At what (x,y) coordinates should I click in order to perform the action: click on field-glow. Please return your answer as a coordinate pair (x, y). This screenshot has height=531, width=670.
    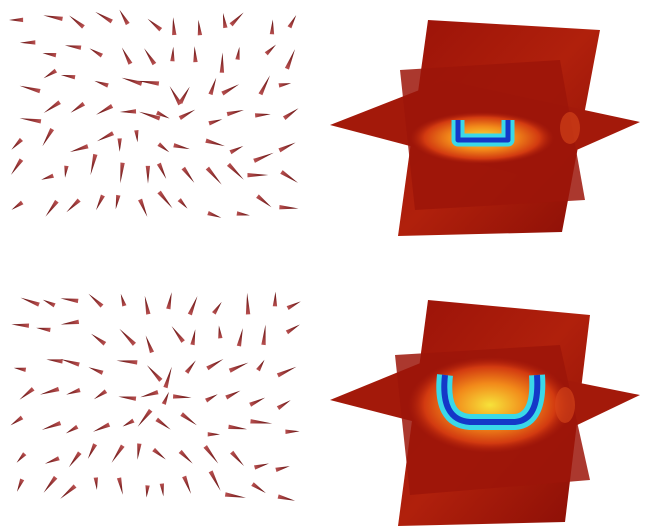
    Looking at the image, I should click on (490, 405).